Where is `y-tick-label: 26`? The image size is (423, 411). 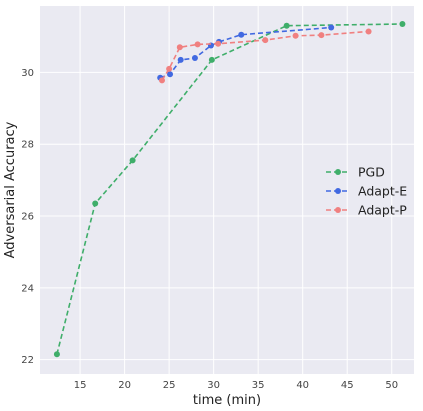
y-tick-label: 26 is located at coordinates (27, 217).